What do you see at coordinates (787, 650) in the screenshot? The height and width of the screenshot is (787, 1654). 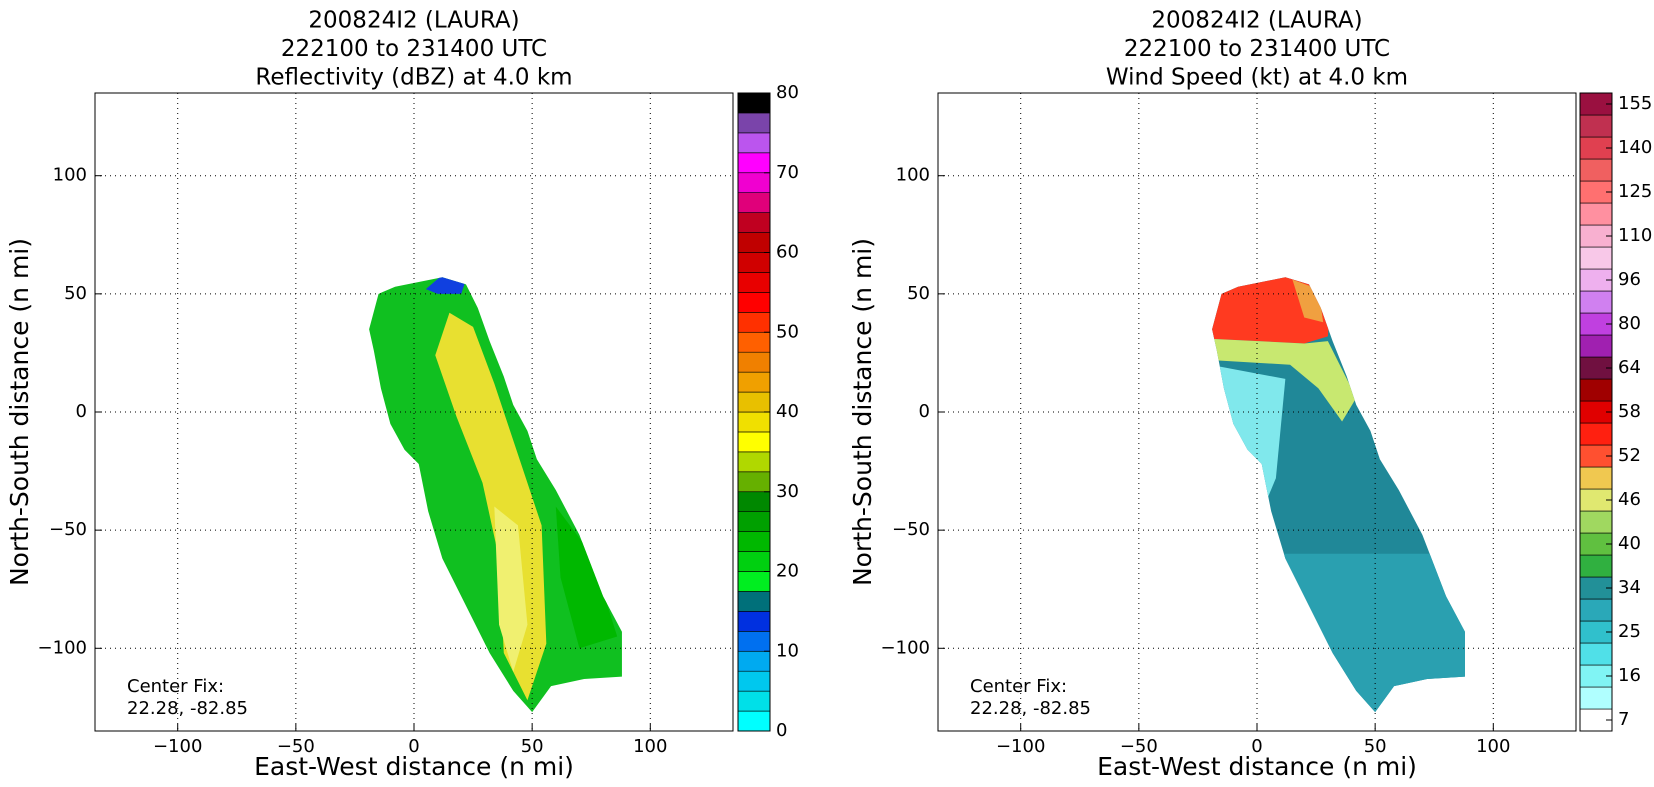 I see `colorbar-tick-label: 10` at bounding box center [787, 650].